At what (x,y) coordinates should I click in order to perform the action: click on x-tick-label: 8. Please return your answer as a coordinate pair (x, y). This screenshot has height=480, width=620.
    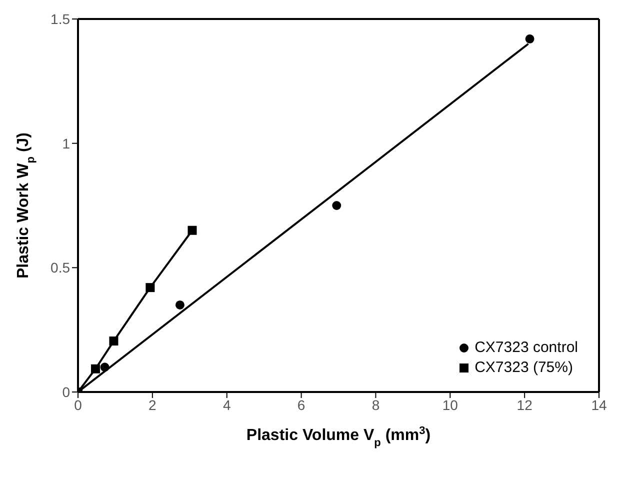
    Looking at the image, I should click on (376, 404).